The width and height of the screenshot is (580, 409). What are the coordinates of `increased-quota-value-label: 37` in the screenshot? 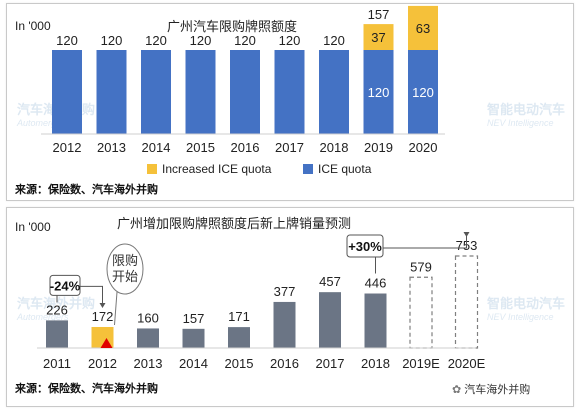 It's located at (378, 37).